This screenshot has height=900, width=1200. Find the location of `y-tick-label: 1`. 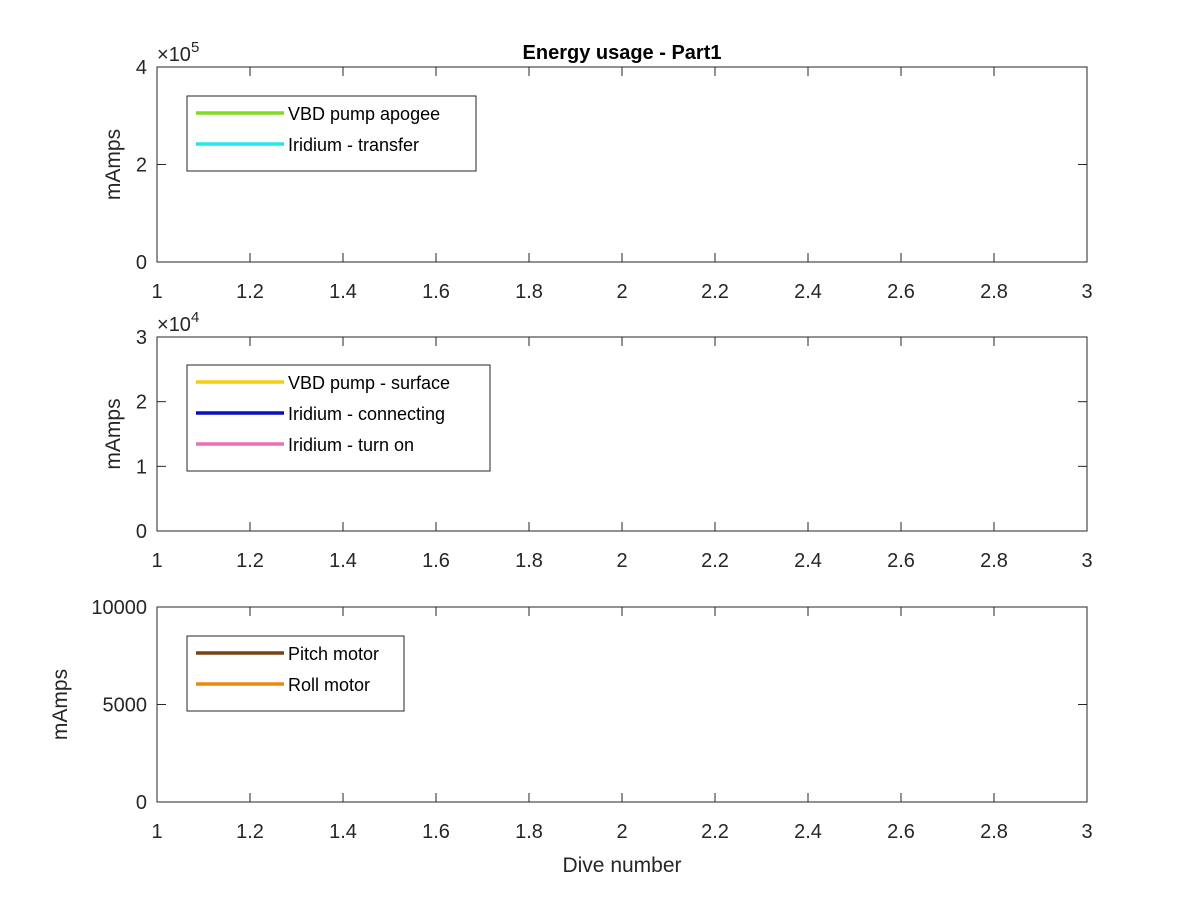

y-tick-label: 1 is located at coordinates (141, 467).